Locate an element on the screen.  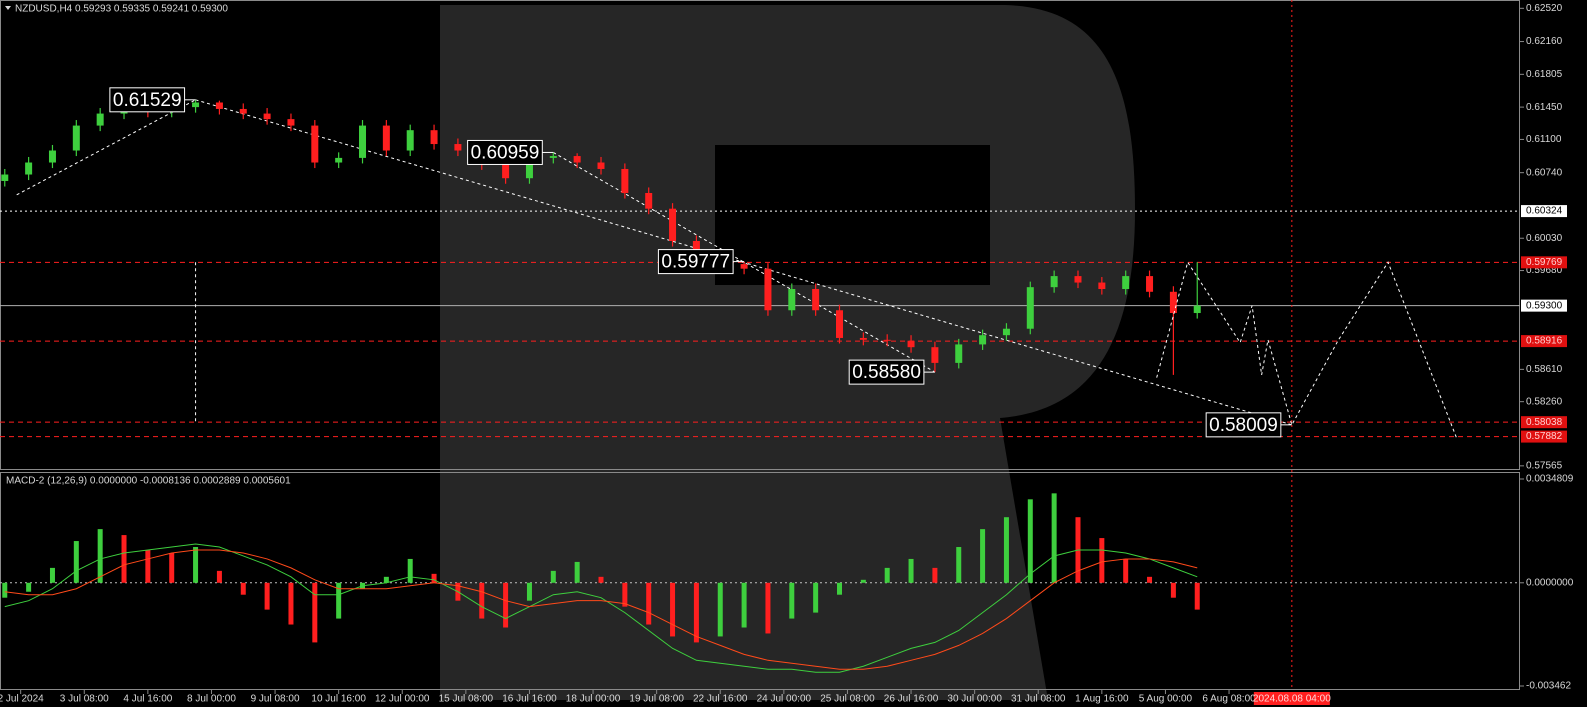
x-tick-label: 6 Aug 08:00 is located at coordinates (1229, 699).